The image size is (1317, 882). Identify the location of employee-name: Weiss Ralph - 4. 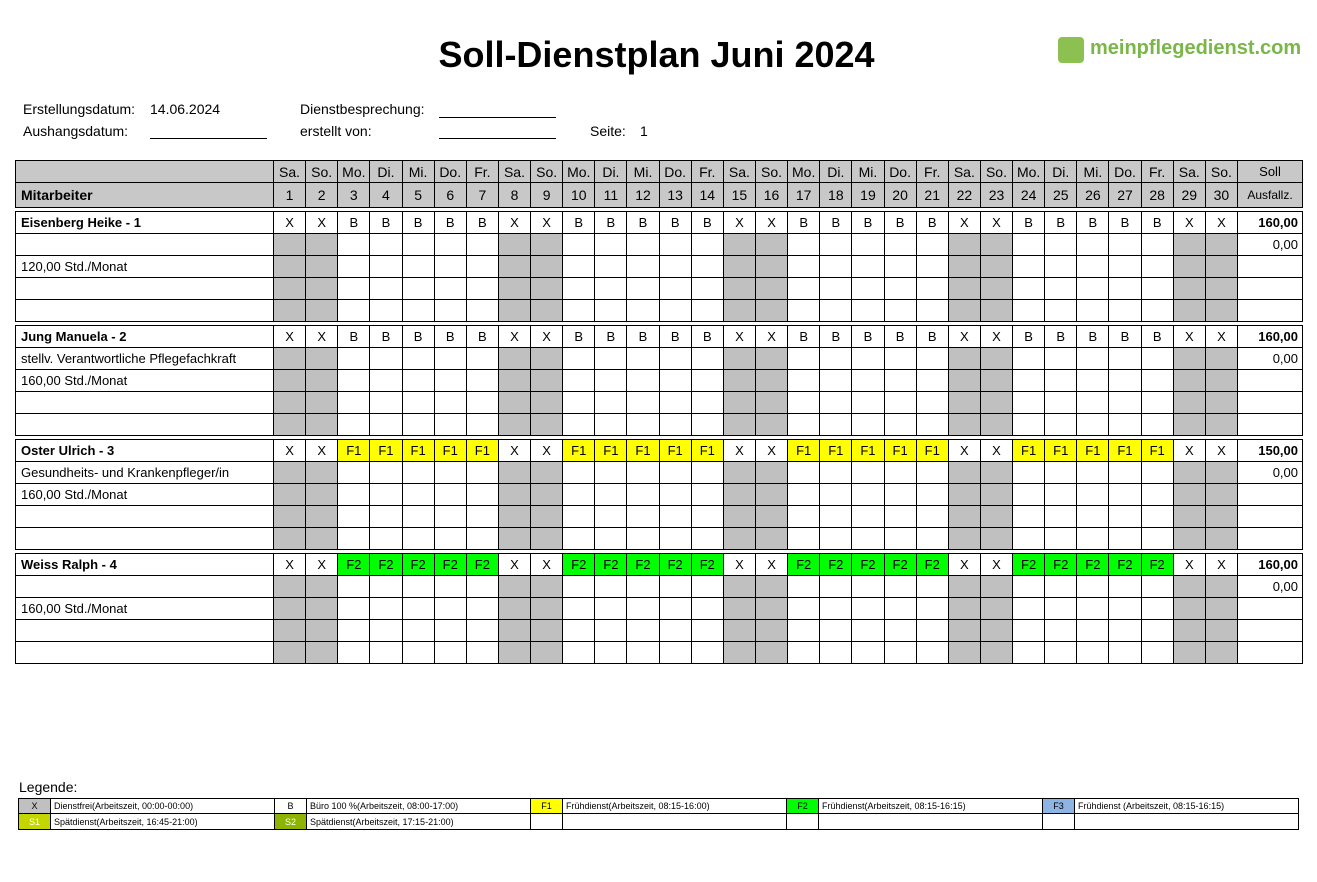
(144, 564).